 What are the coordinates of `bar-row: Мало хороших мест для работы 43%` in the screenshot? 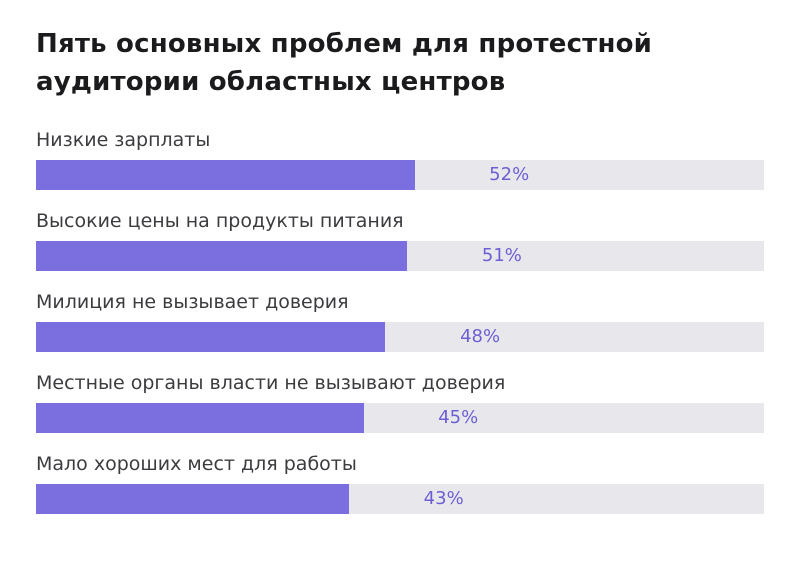 It's located at (400, 484).